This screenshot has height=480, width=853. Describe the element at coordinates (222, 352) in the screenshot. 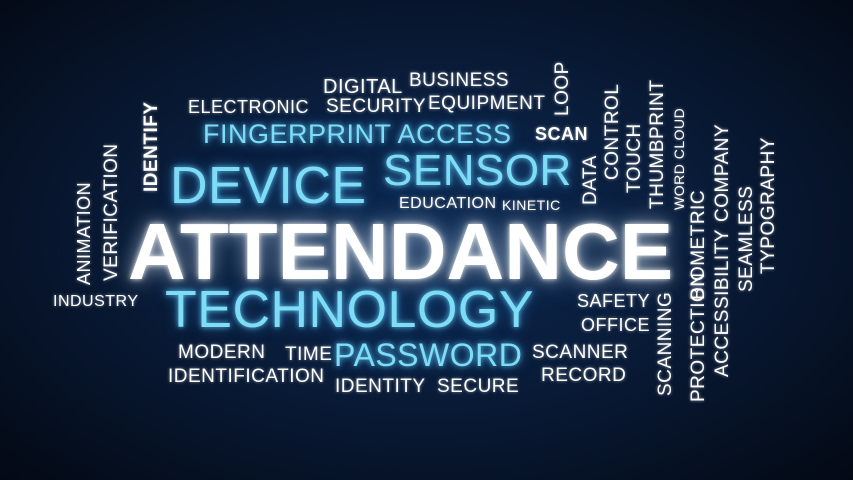

I see `word-modern: MODERN` at that location.